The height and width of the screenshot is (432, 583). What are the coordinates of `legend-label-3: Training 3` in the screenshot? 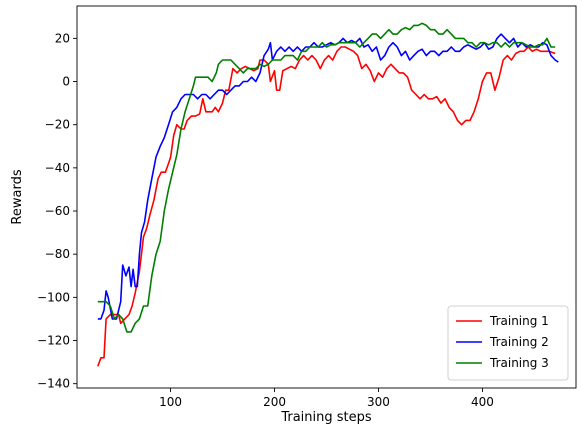 It's located at (519, 363).